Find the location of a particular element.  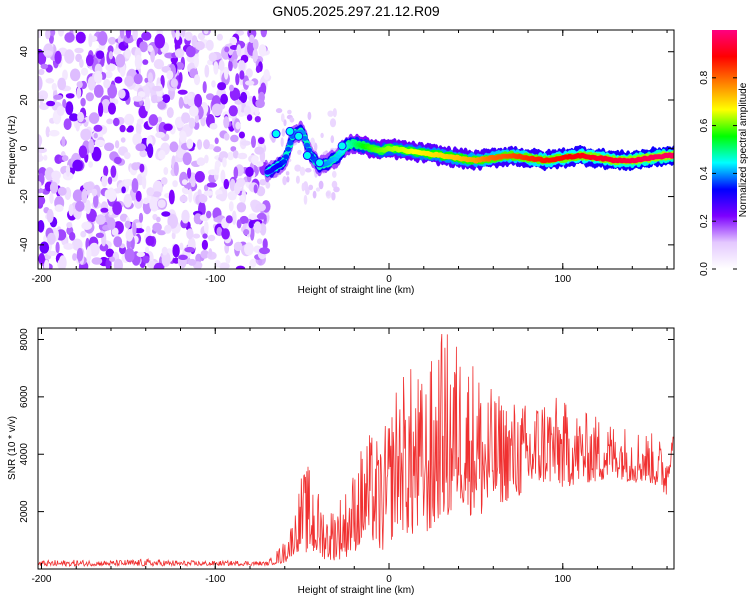

colorbar-tick-label: 0.6 is located at coordinates (704, 125).